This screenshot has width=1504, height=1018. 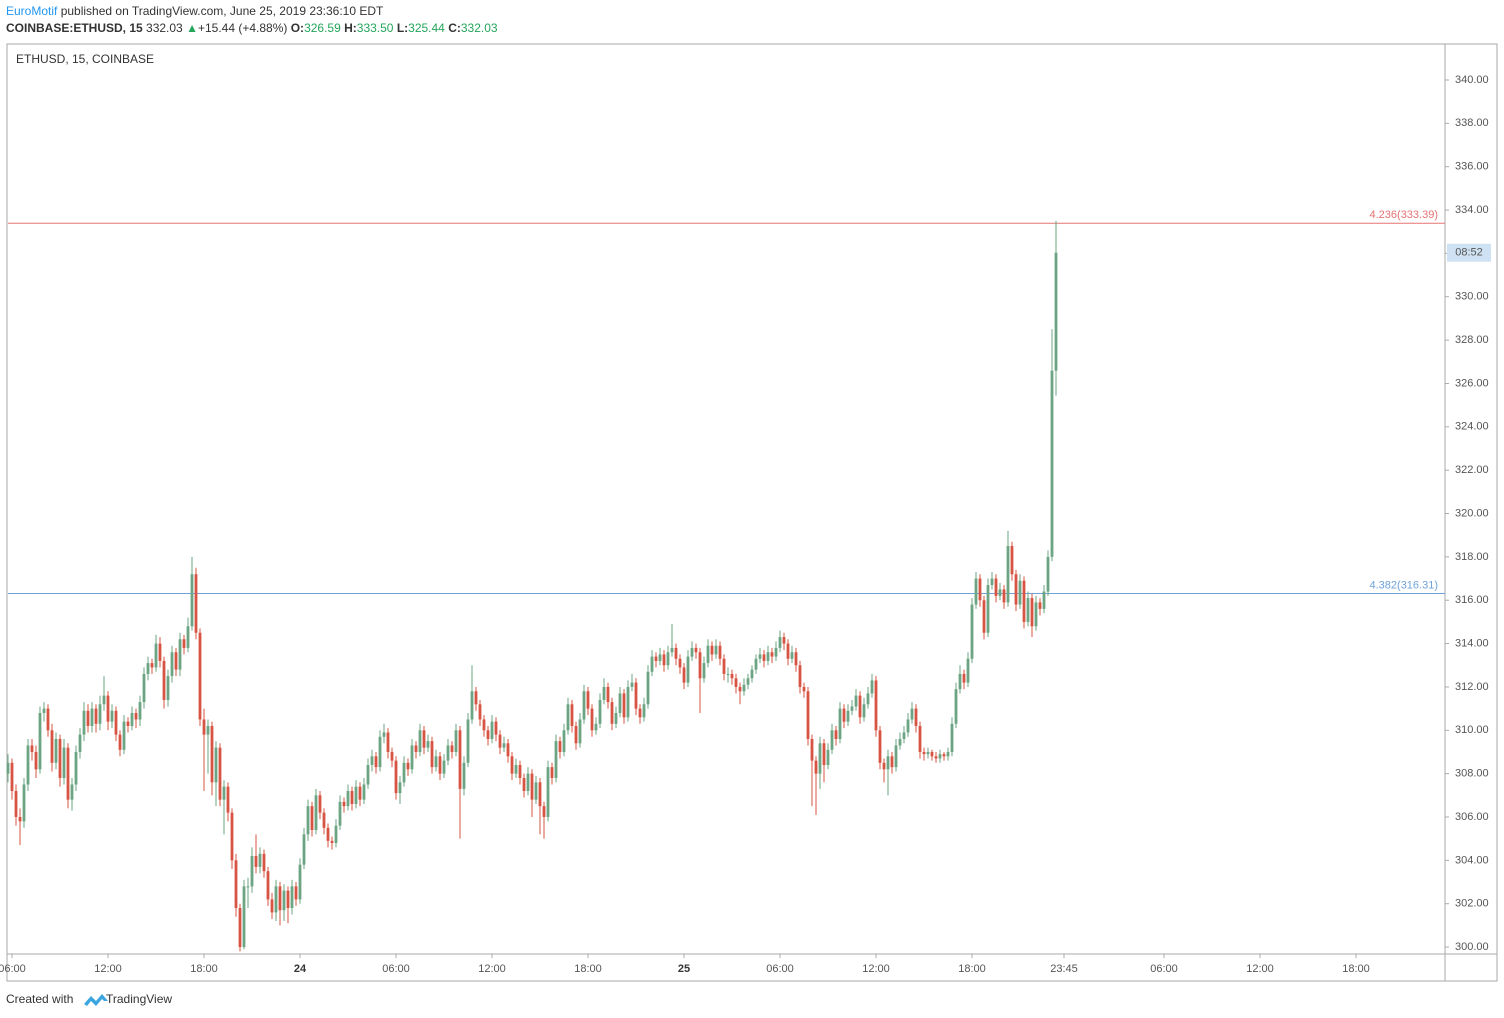 I want to click on ohlc-key: L:, so click(x=402, y=28).